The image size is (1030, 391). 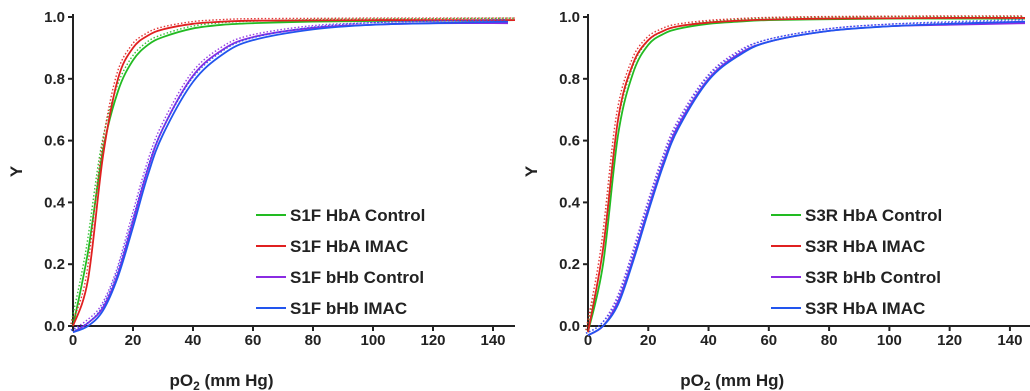 What do you see at coordinates (357, 215) in the screenshot?
I see `legend-label: S1F HbA Control` at bounding box center [357, 215].